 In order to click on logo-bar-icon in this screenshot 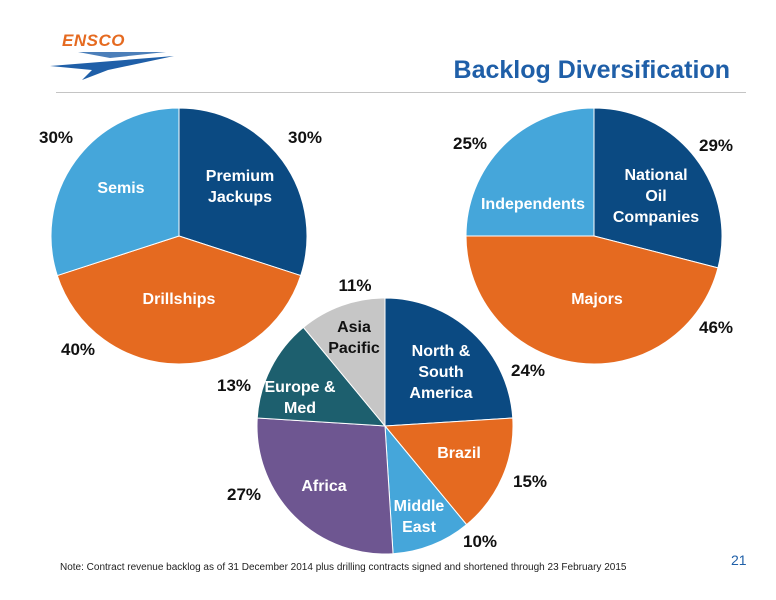, I will do `click(122, 55)`.